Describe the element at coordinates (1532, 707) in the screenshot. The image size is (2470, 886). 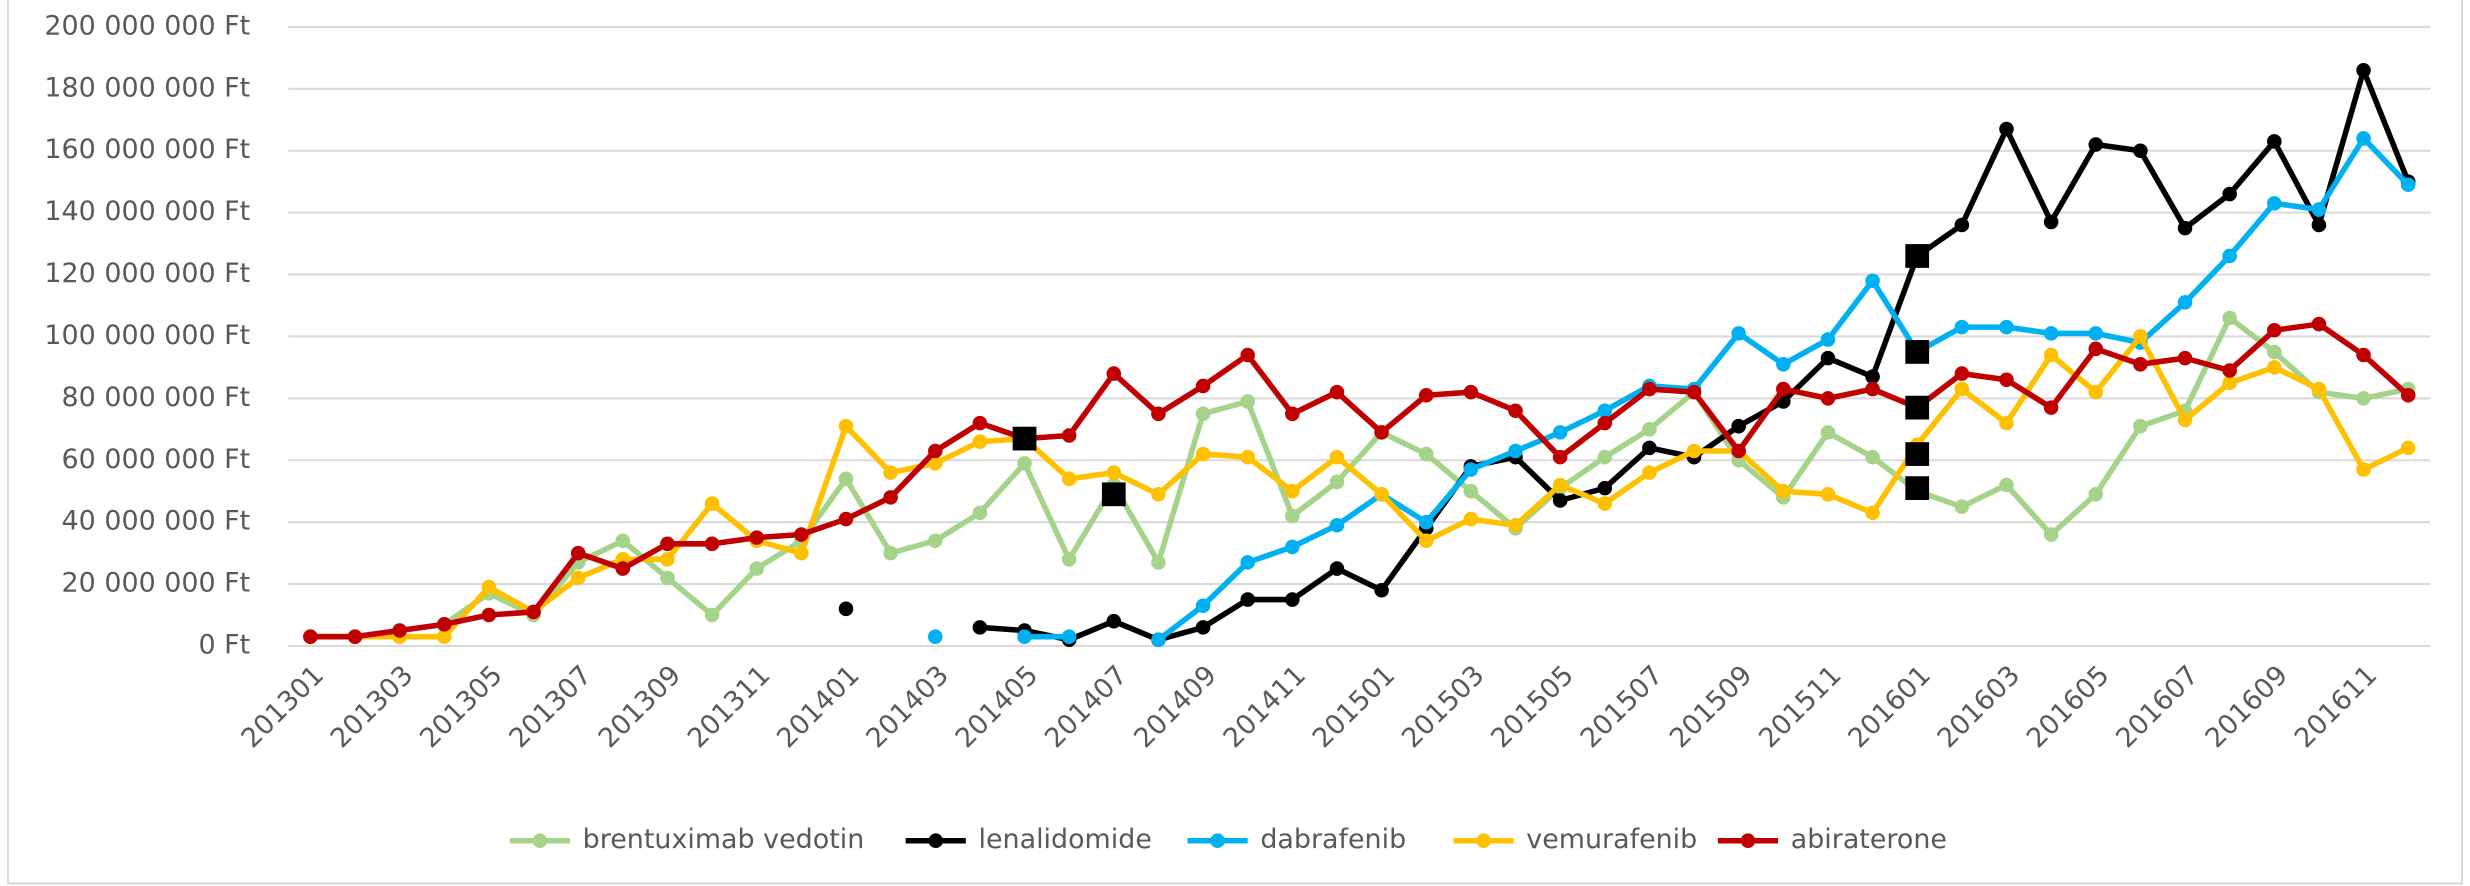
I see `x-tick-label: 201505` at that location.